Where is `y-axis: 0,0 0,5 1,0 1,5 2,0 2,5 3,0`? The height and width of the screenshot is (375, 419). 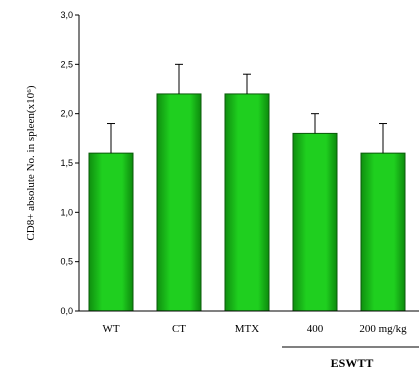
y-axis: 0,0 0,5 1,0 1,5 2,0 2,5 3,0 is located at coordinates (70, 163).